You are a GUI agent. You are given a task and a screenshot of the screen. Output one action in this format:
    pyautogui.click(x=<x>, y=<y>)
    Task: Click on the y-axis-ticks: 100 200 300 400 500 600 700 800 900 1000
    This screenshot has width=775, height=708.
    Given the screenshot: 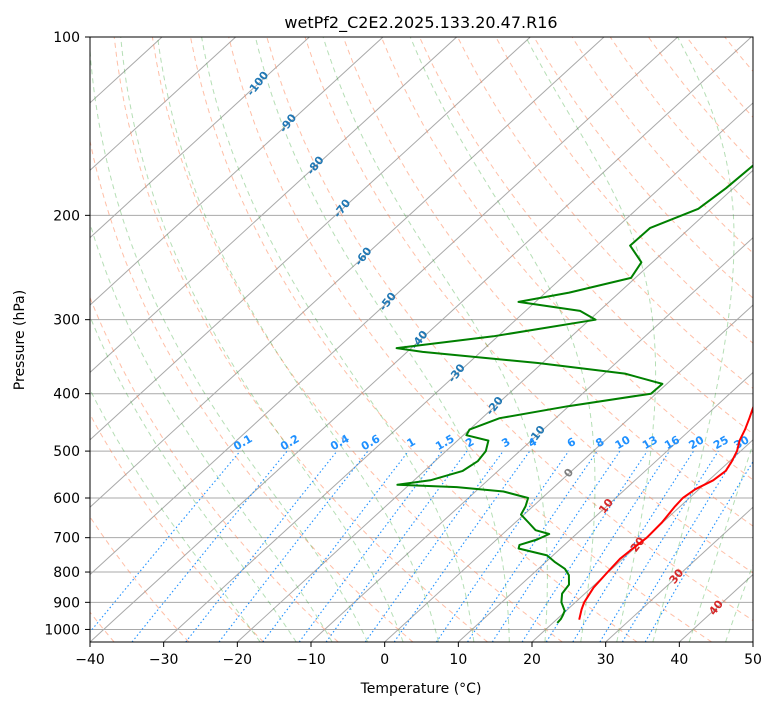 What is the action you would take?
    pyautogui.click(x=67, y=334)
    